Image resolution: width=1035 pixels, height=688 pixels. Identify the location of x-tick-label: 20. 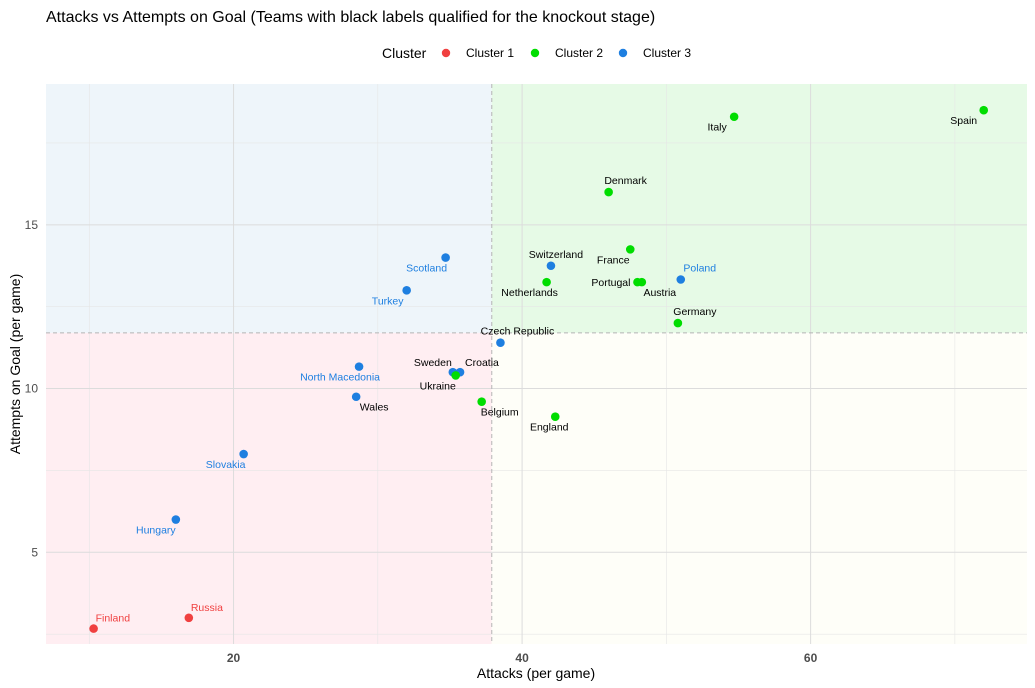
(234, 658).